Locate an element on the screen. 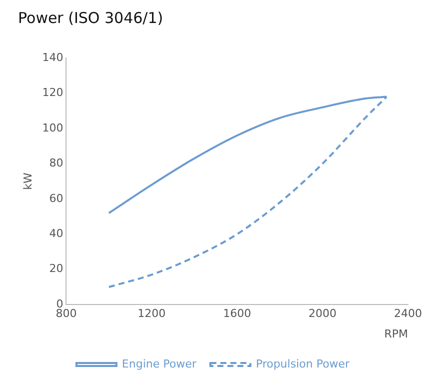 This screenshot has height=390, width=448. x-tick-label: 1200 is located at coordinates (152, 313).